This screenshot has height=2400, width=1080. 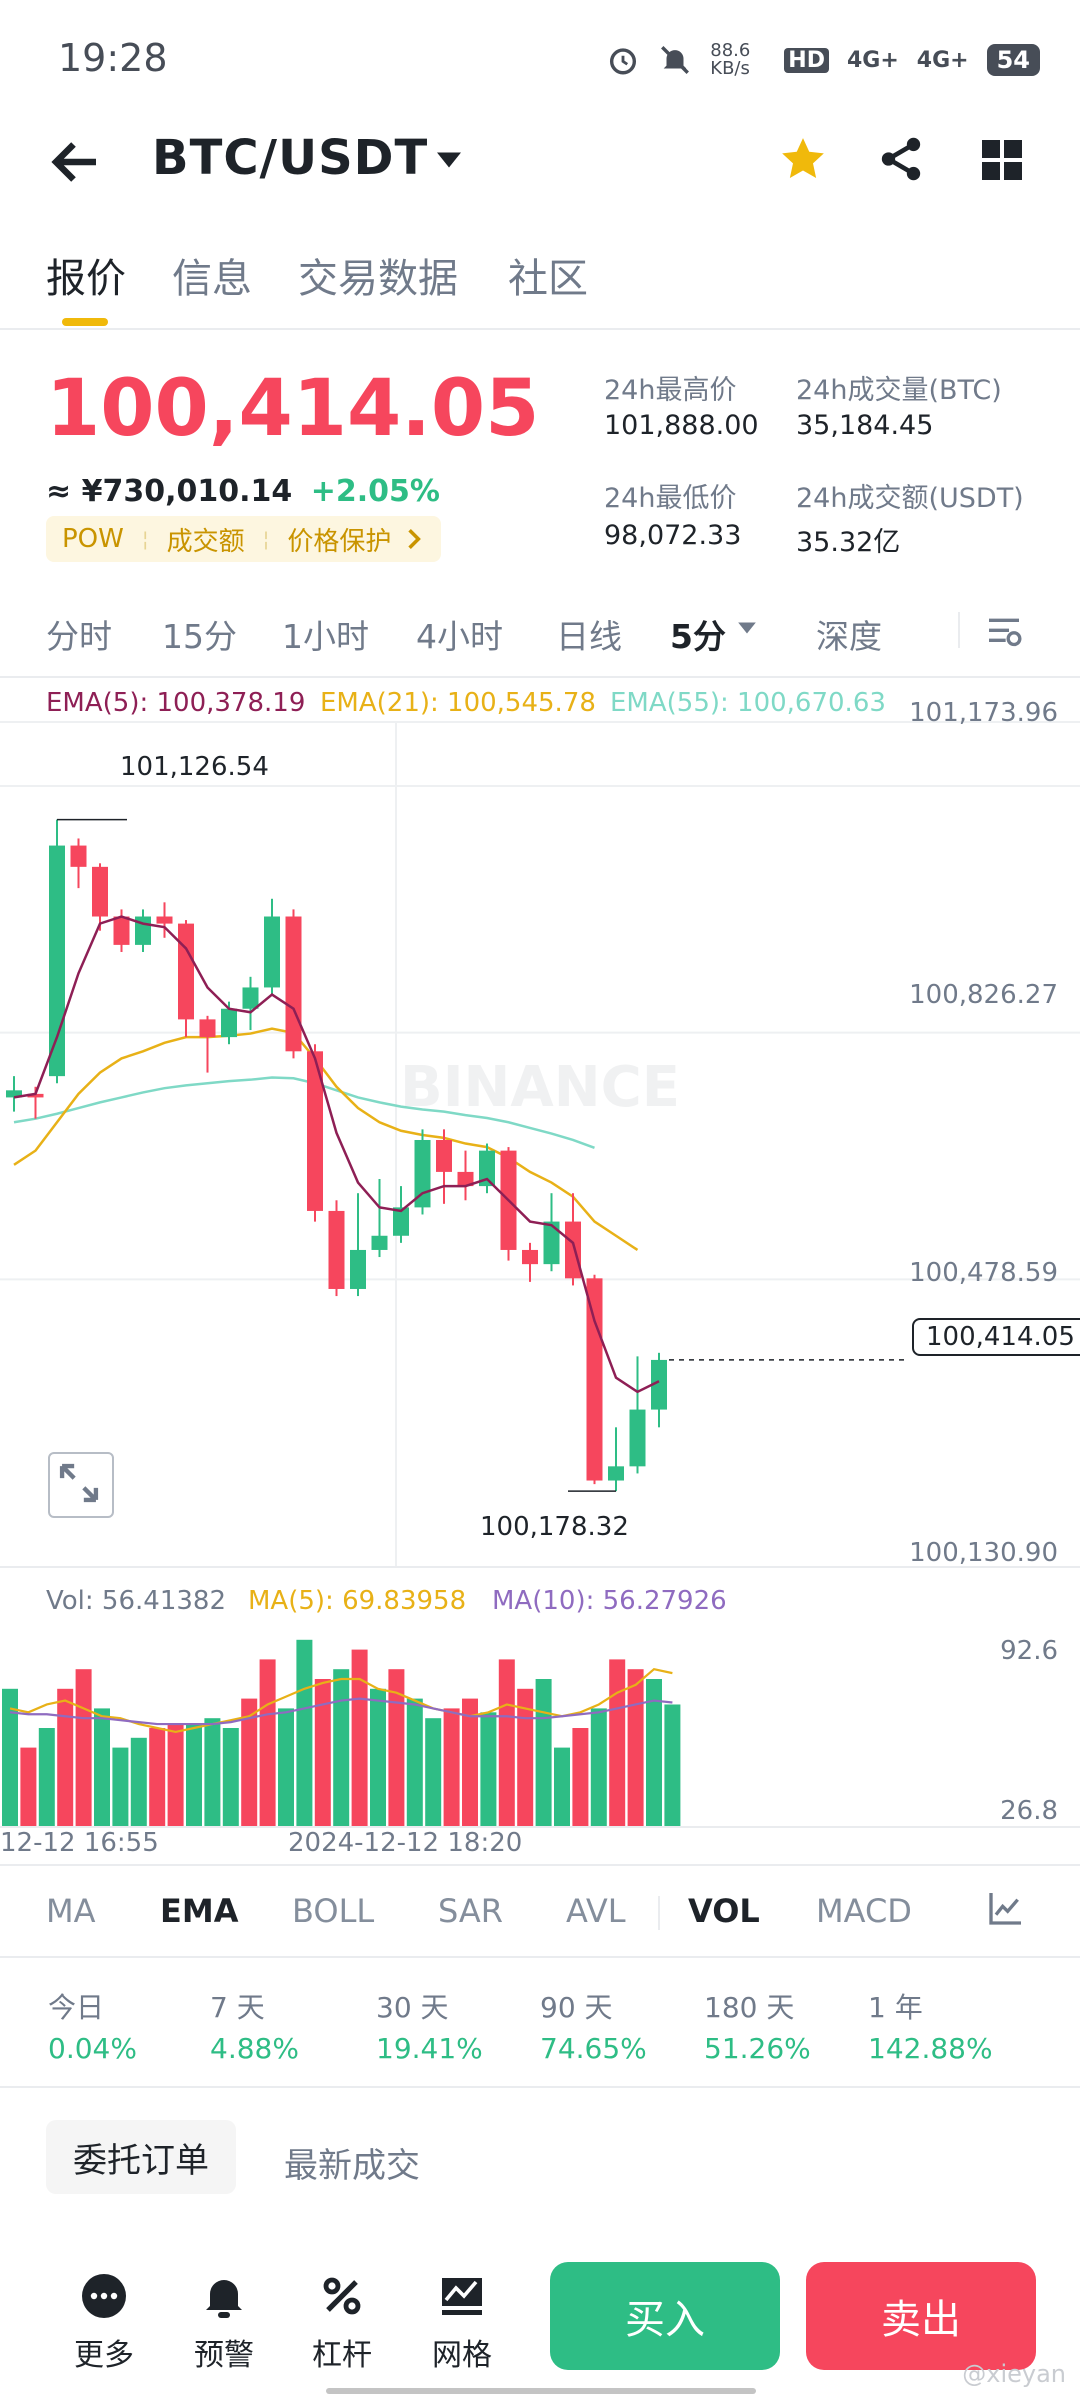 I want to click on chart-settings-icon, so click(x=1004, y=632).